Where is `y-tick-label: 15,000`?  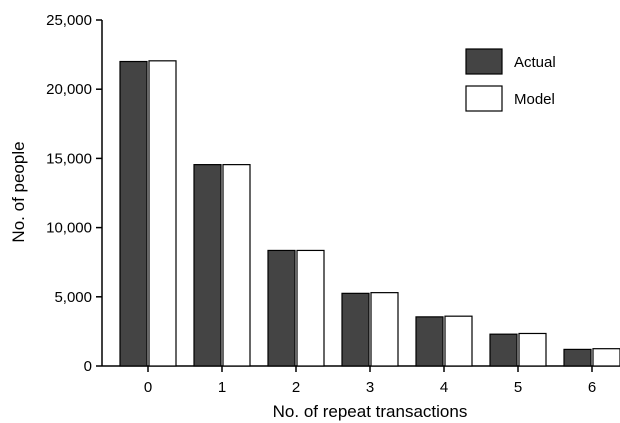 y-tick-label: 15,000 is located at coordinates (69, 158).